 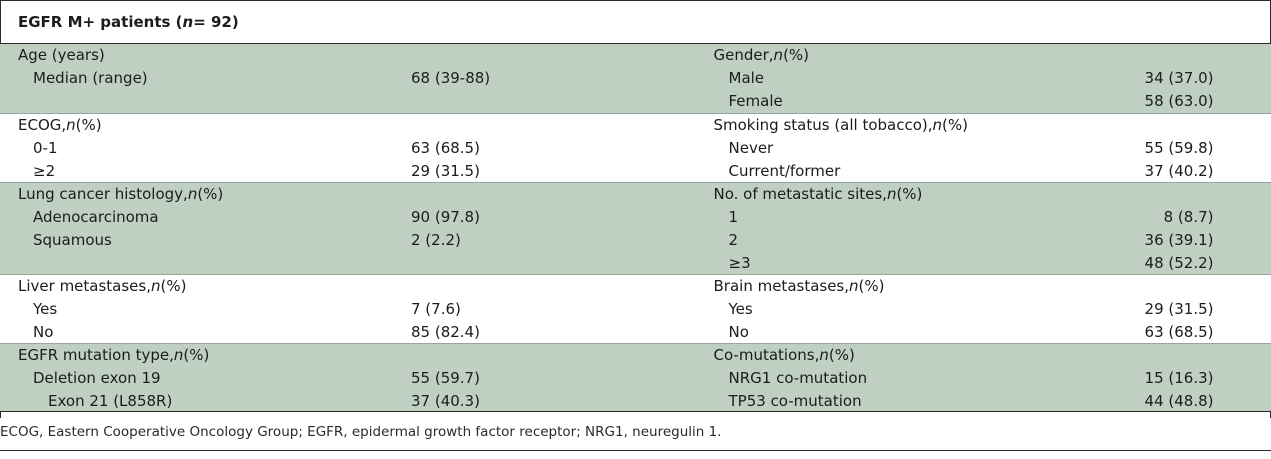 What do you see at coordinates (924, 240) in the screenshot?
I see `row-label: 2` at bounding box center [924, 240].